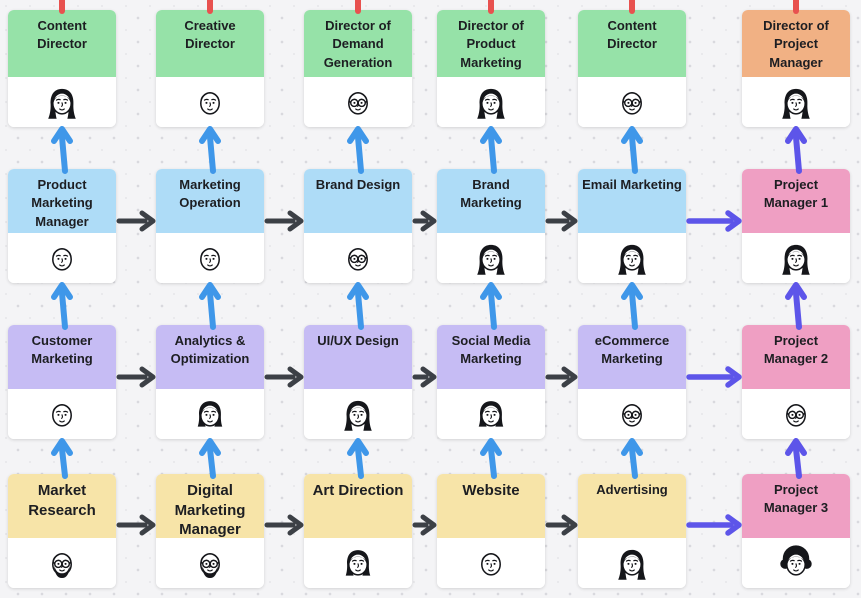 This screenshot has width=861, height=598. I want to click on card-product-marketing-manager: Product Marketing Manager, so click(62, 226).